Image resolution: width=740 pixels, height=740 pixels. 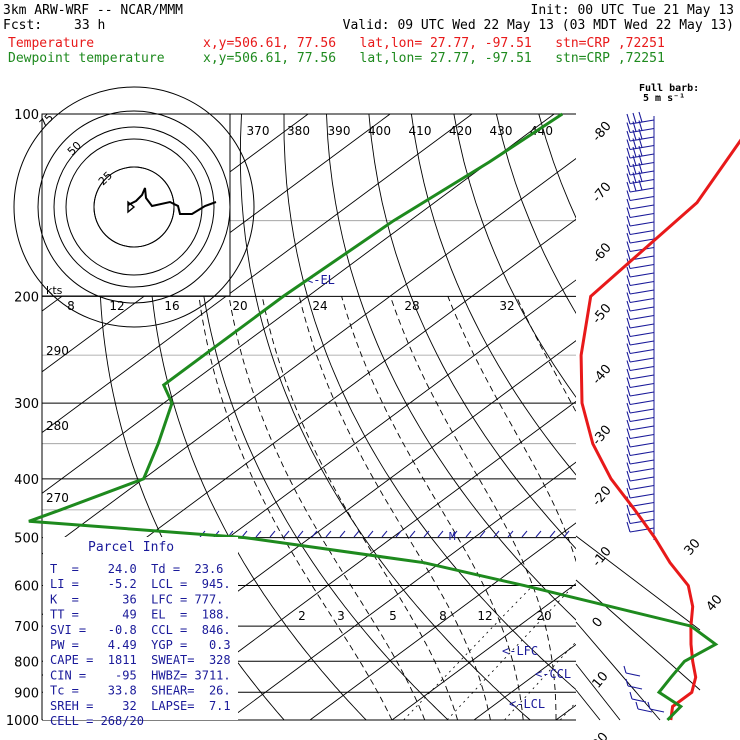 What do you see at coordinates (140, 706) in the screenshot?
I see `parcel-info-row: SREH = 32 LAPSE= 7.1` at bounding box center [140, 706].